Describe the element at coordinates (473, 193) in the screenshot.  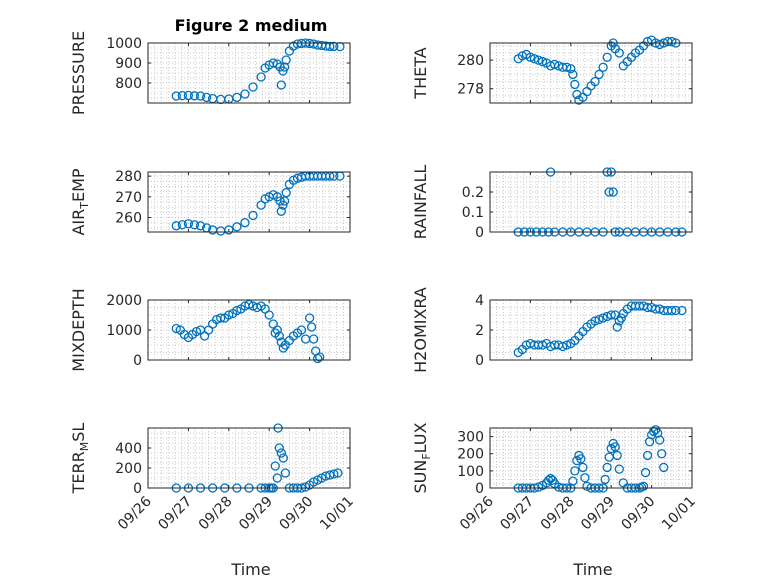
I see `y-tick-label: 0.2` at that location.